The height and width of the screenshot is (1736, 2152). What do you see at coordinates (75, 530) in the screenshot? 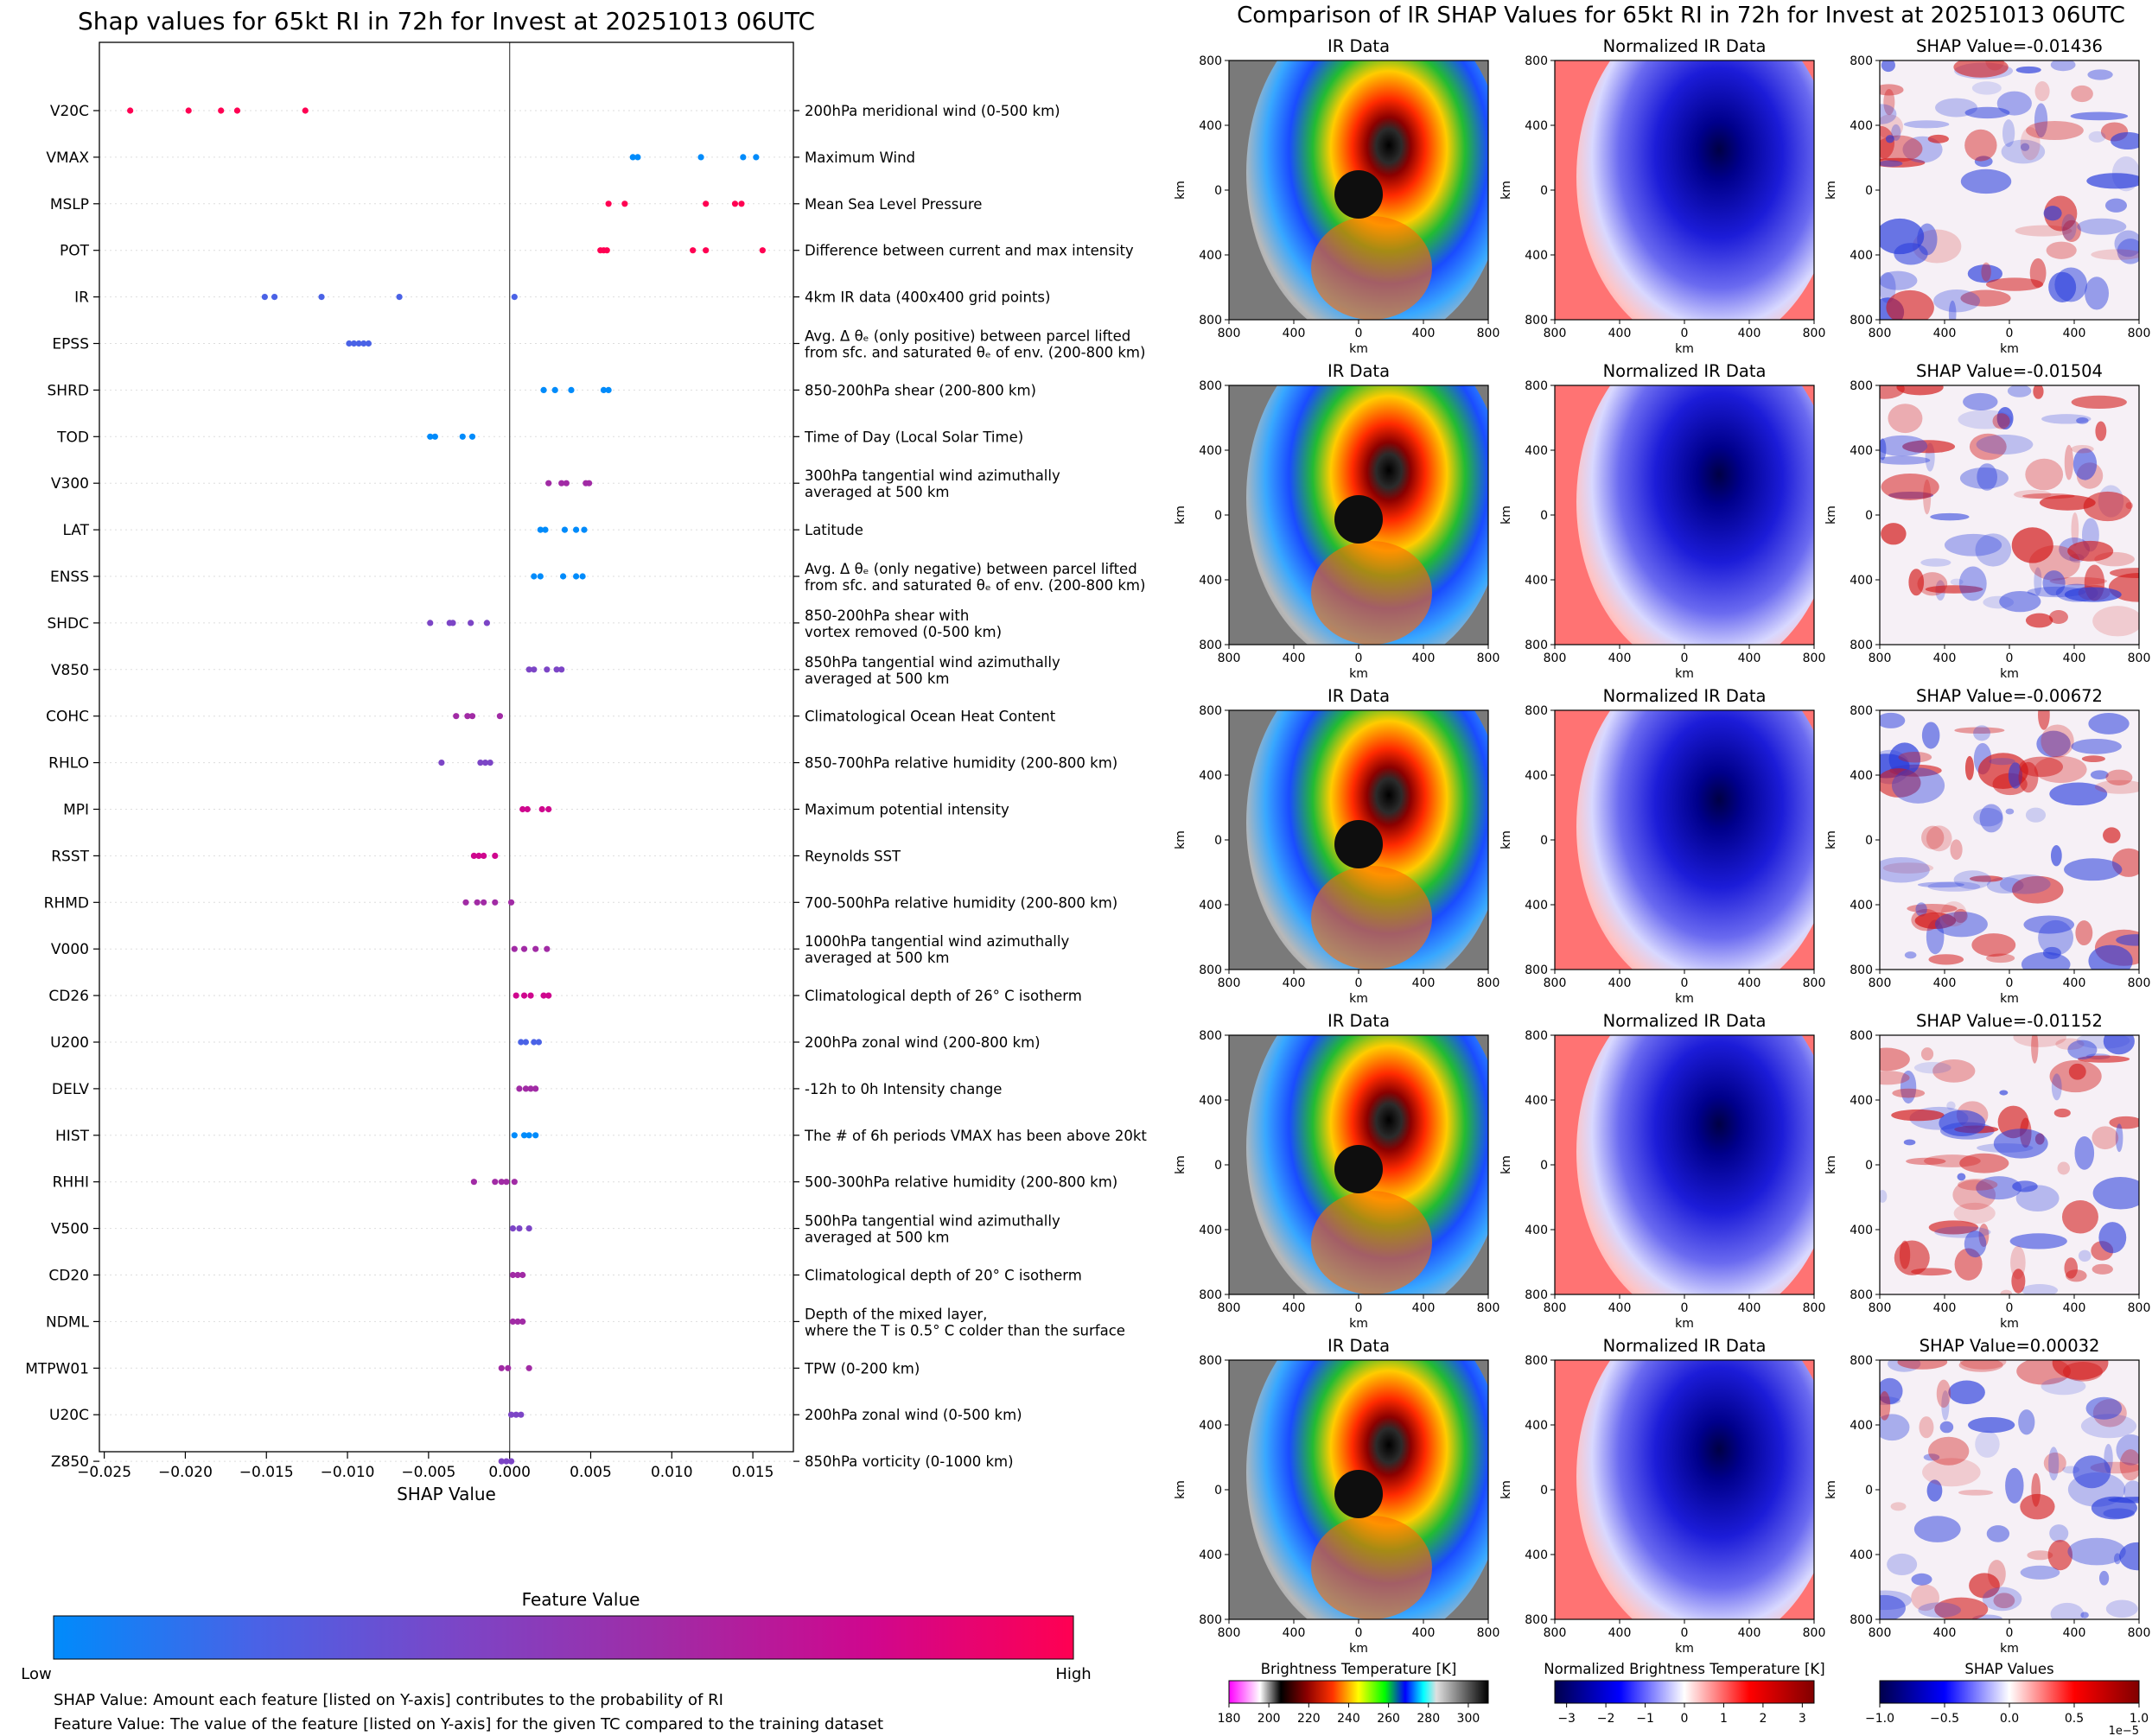
I see `feature-label: LAT` at bounding box center [75, 530].